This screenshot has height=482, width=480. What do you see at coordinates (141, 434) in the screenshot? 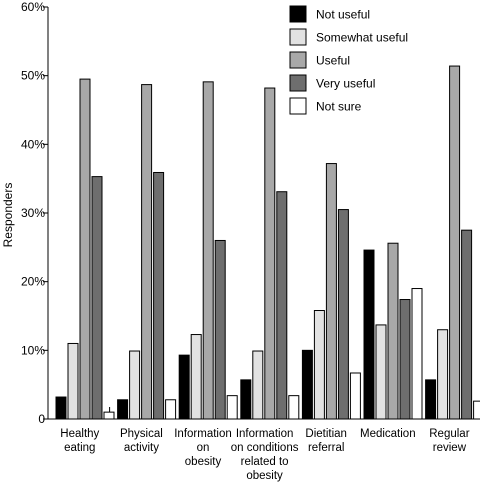
I see `category-label: Physical` at bounding box center [141, 434].